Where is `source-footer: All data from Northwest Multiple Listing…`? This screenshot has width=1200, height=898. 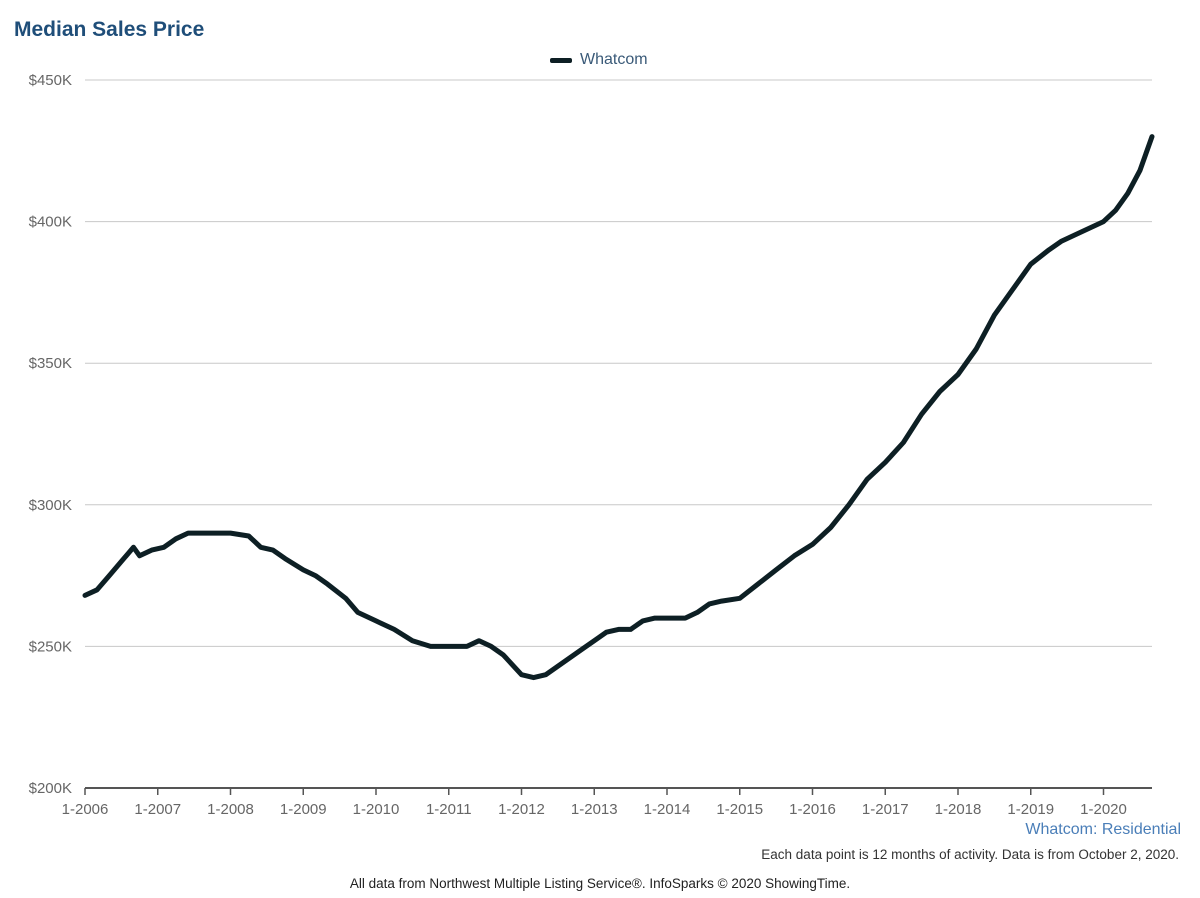
source-footer: All data from Northwest Multiple Listing… is located at coordinates (600, 883).